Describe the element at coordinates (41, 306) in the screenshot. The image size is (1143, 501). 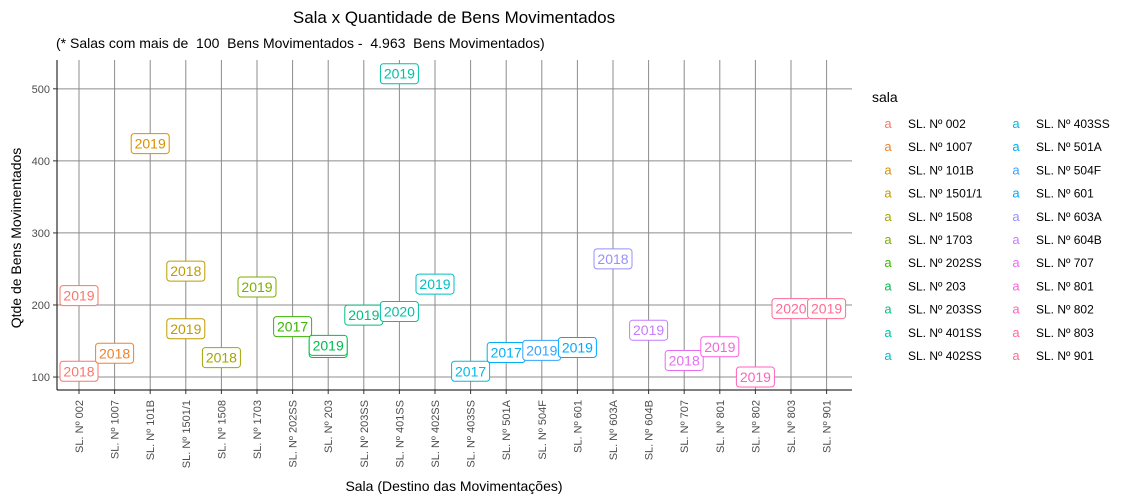
I see `y-tick-label: 200` at that location.